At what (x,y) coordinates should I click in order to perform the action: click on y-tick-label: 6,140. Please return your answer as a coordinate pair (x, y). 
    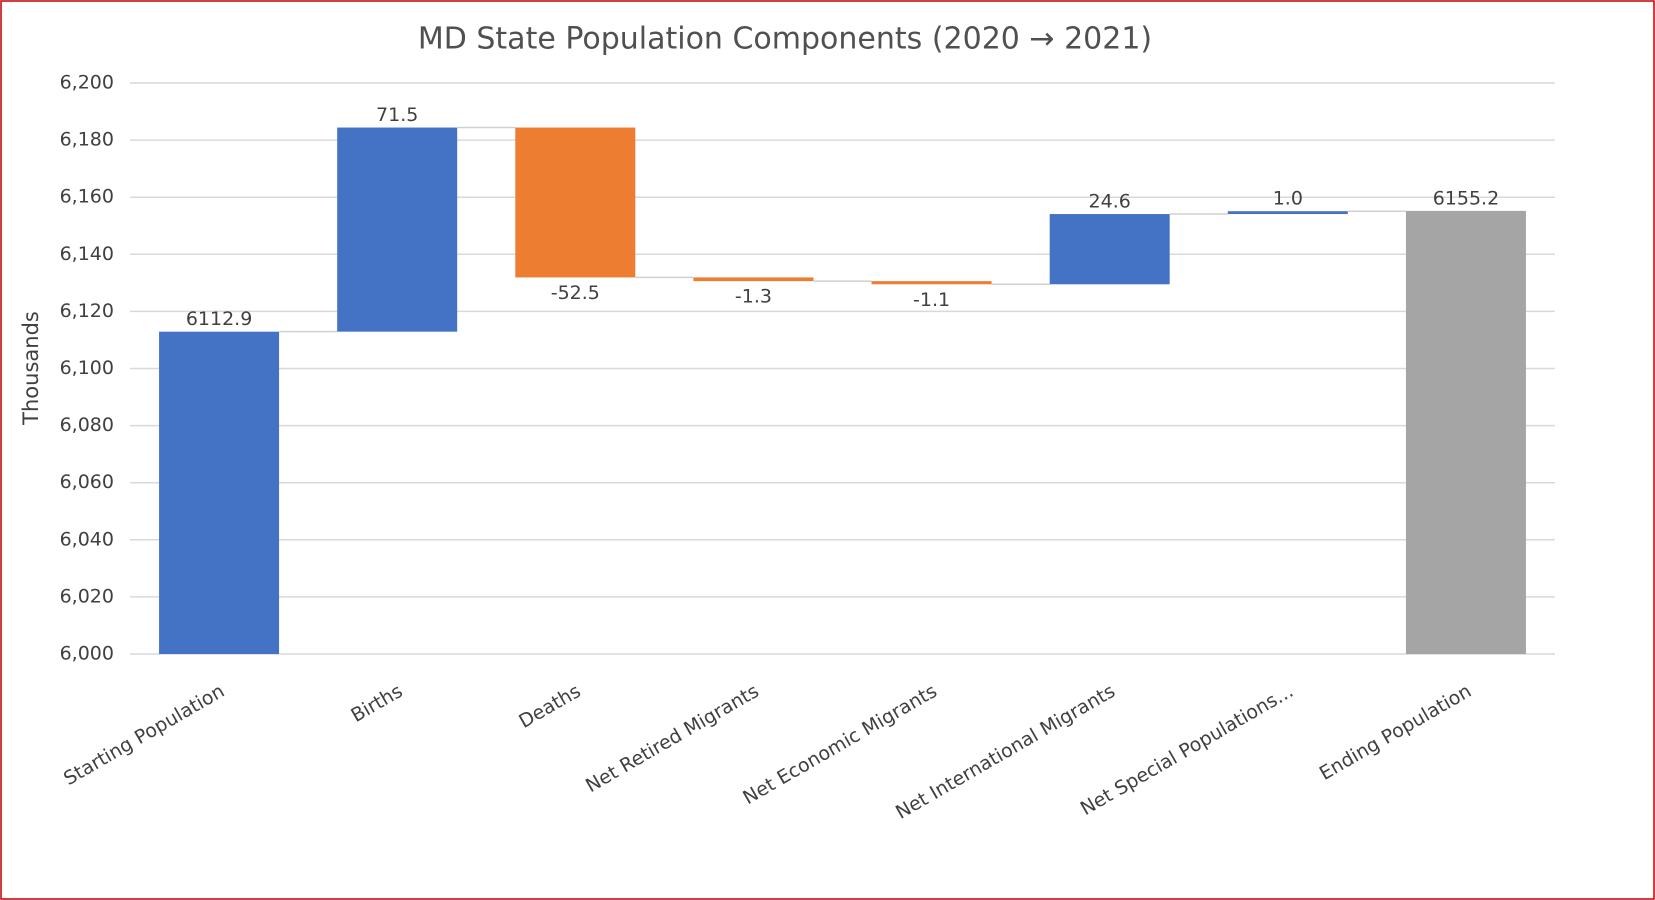
    Looking at the image, I should click on (87, 254).